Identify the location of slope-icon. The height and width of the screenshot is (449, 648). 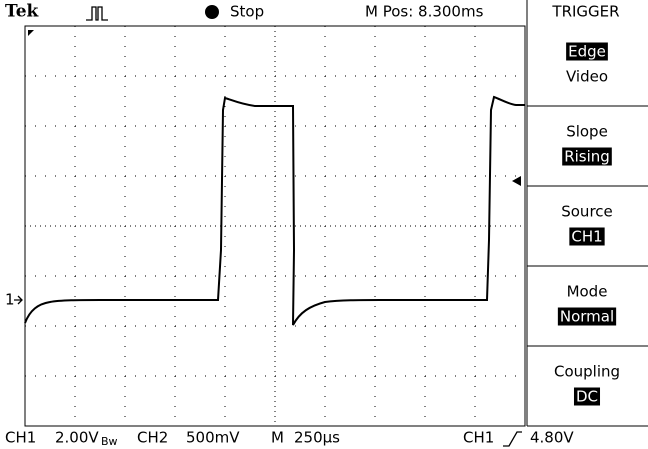
(512, 439).